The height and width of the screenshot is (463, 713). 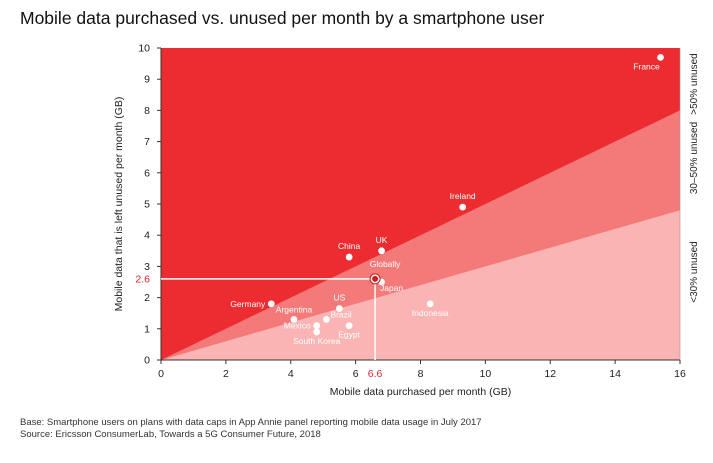 What do you see at coordinates (147, 142) in the screenshot?
I see `y-tick-label: 7` at bounding box center [147, 142].